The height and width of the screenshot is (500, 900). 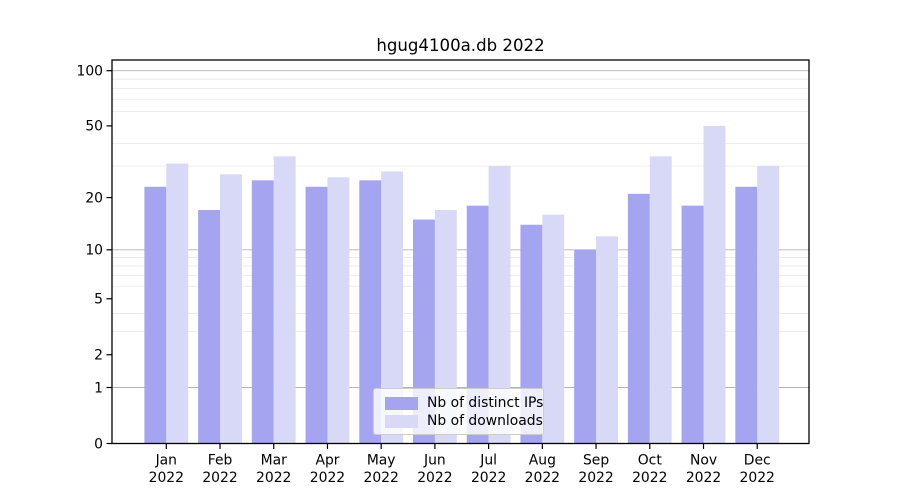 I want to click on y-tick-label: 1, so click(x=98, y=388).